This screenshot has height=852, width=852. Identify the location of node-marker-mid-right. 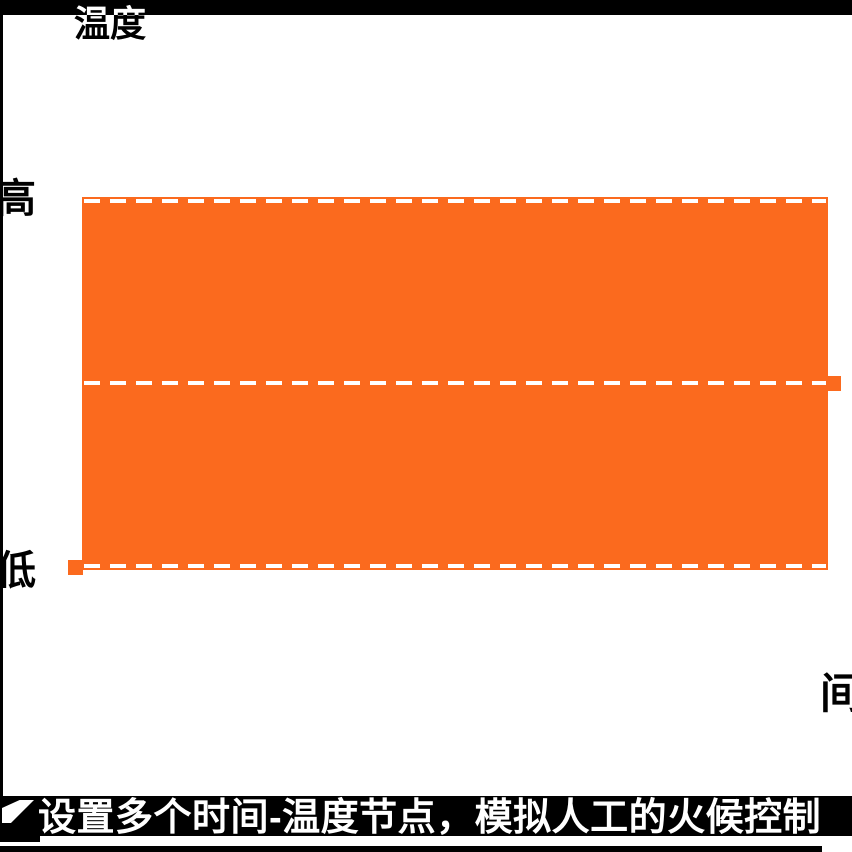
(833, 383).